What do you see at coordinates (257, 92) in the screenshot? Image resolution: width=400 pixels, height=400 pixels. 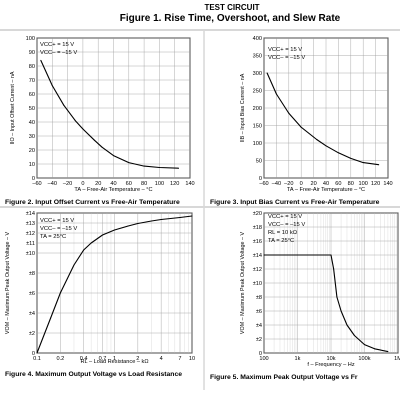 I see `fig3-y-tick-label: 250` at bounding box center [257, 92].